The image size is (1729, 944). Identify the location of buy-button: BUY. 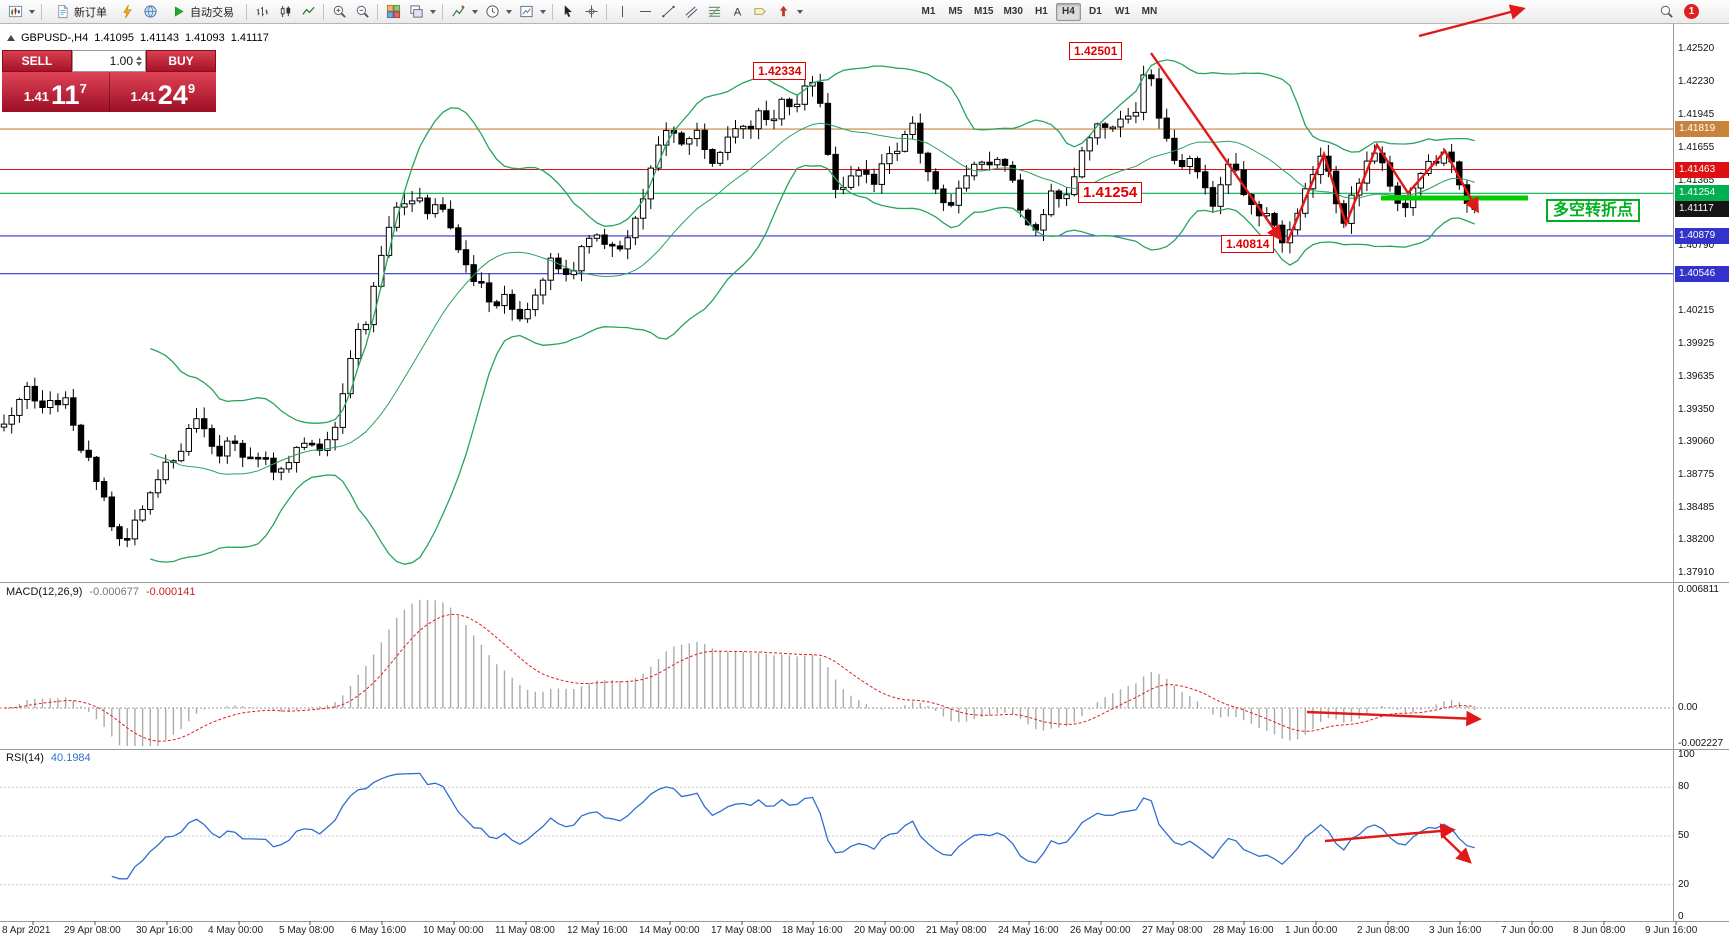
(181, 61).